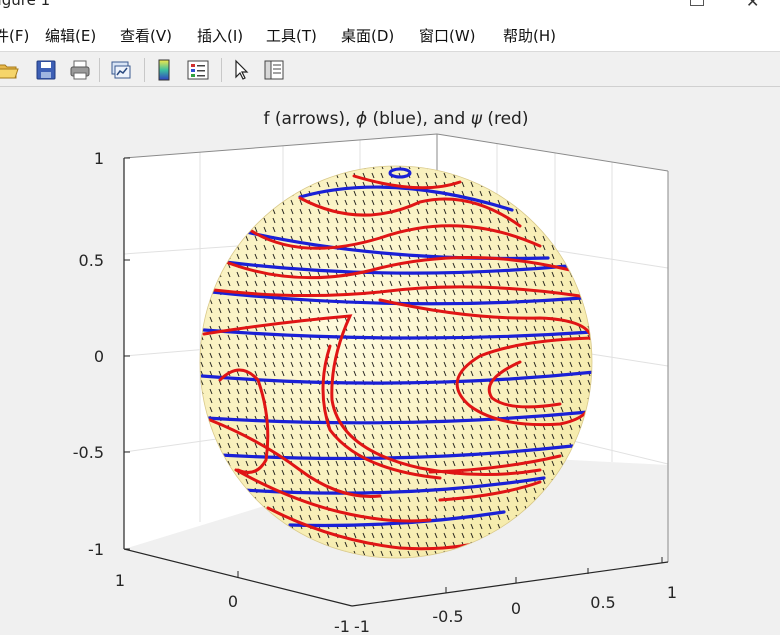  What do you see at coordinates (342, 626) in the screenshot?
I see `y-tick-label: -1` at bounding box center [342, 626].